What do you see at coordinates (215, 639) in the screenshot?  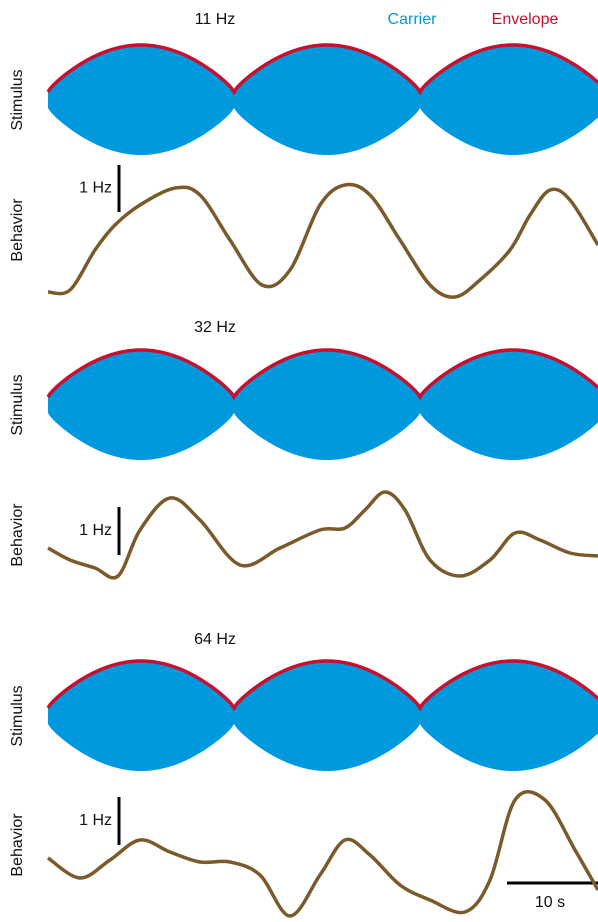 I see `panel-title: 64 Hz` at bounding box center [215, 639].